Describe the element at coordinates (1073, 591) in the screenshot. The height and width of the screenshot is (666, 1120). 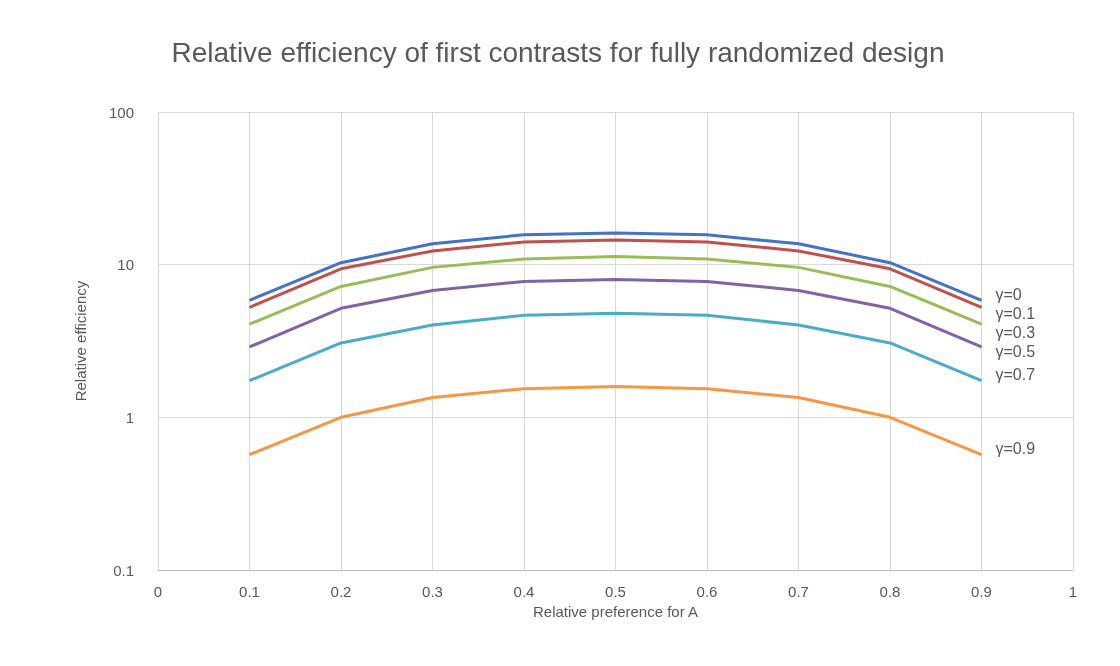
I see `x-tick-label: 1` at that location.